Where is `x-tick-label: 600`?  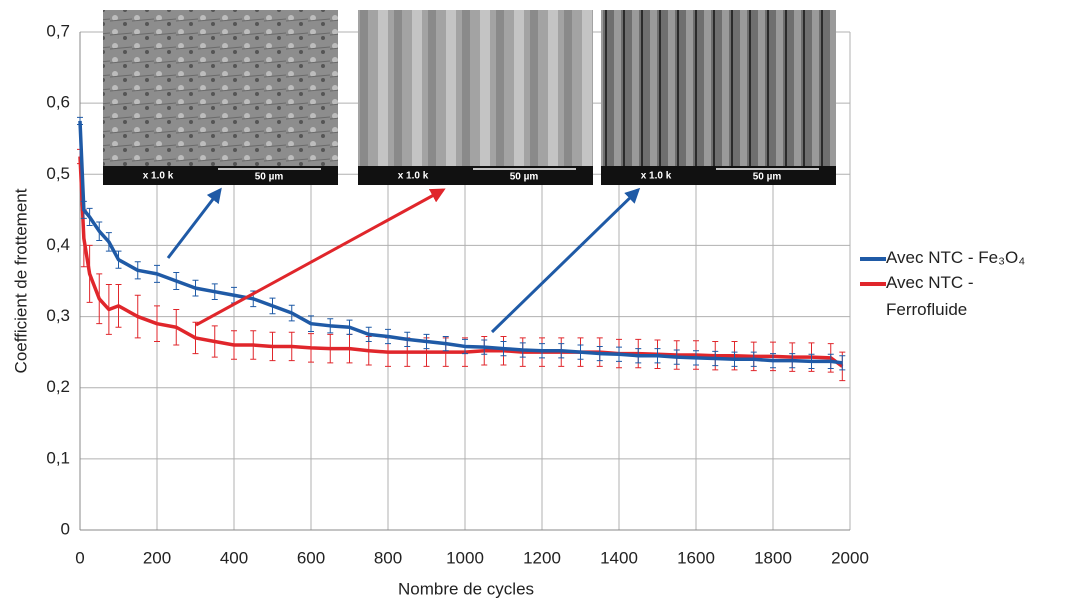
x-tick-label: 600 is located at coordinates (311, 557).